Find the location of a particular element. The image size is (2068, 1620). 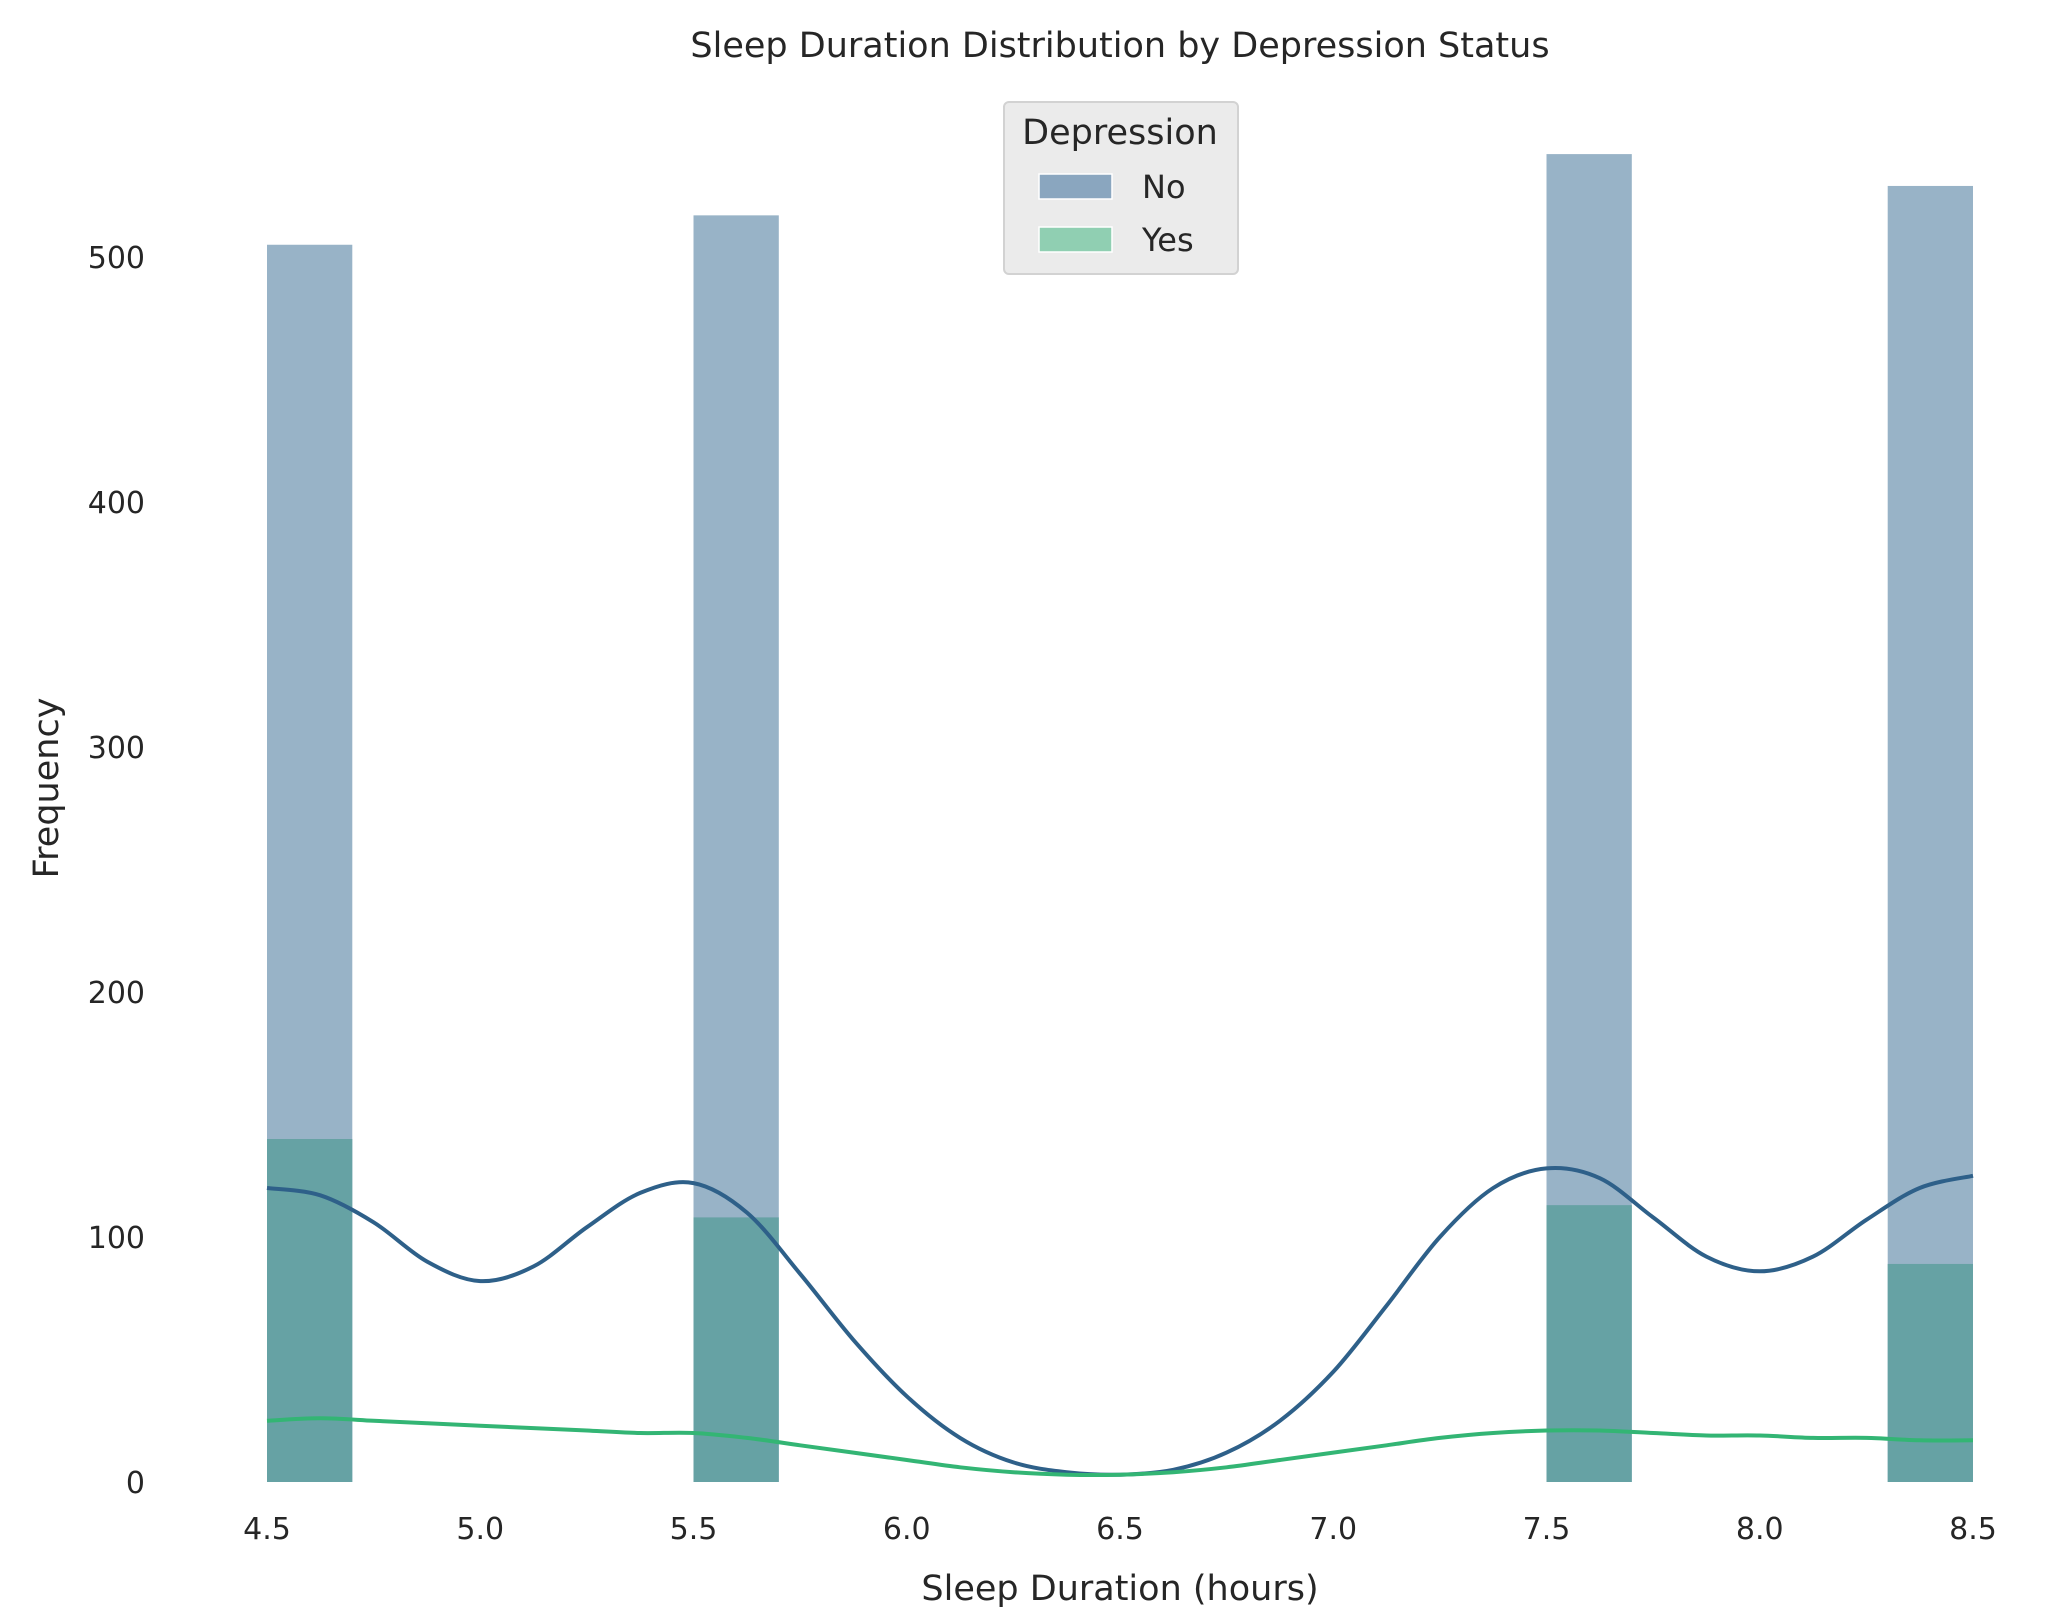

x-tick-label-3: 6.0 is located at coordinates (907, 1529).